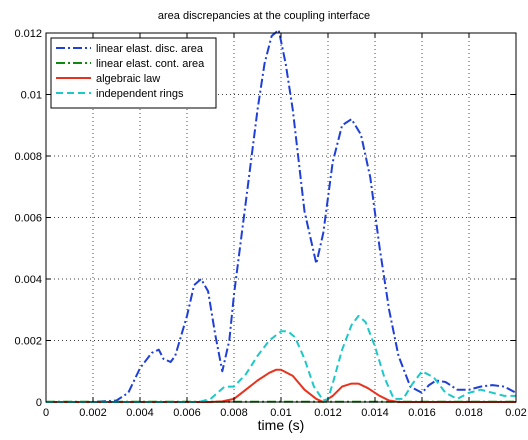 Image resolution: width=528 pixels, height=440 pixels. I want to click on y-tick-label: 0.01, so click(31, 96).